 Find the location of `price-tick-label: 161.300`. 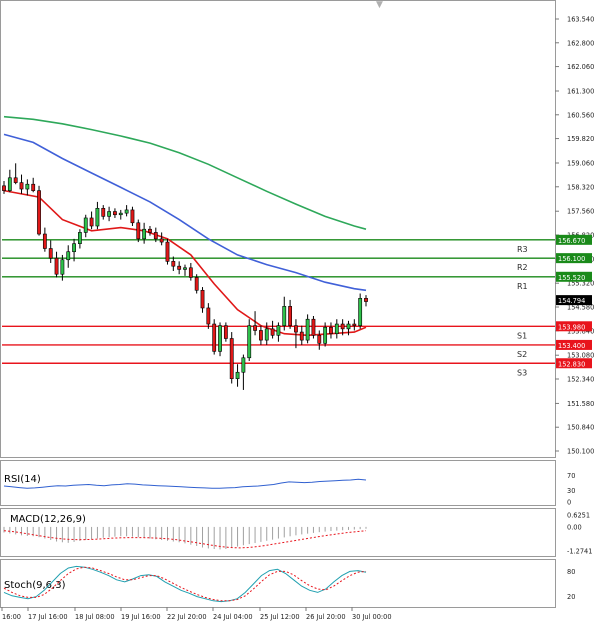

price-tick-label: 161.300 is located at coordinates (580, 92).